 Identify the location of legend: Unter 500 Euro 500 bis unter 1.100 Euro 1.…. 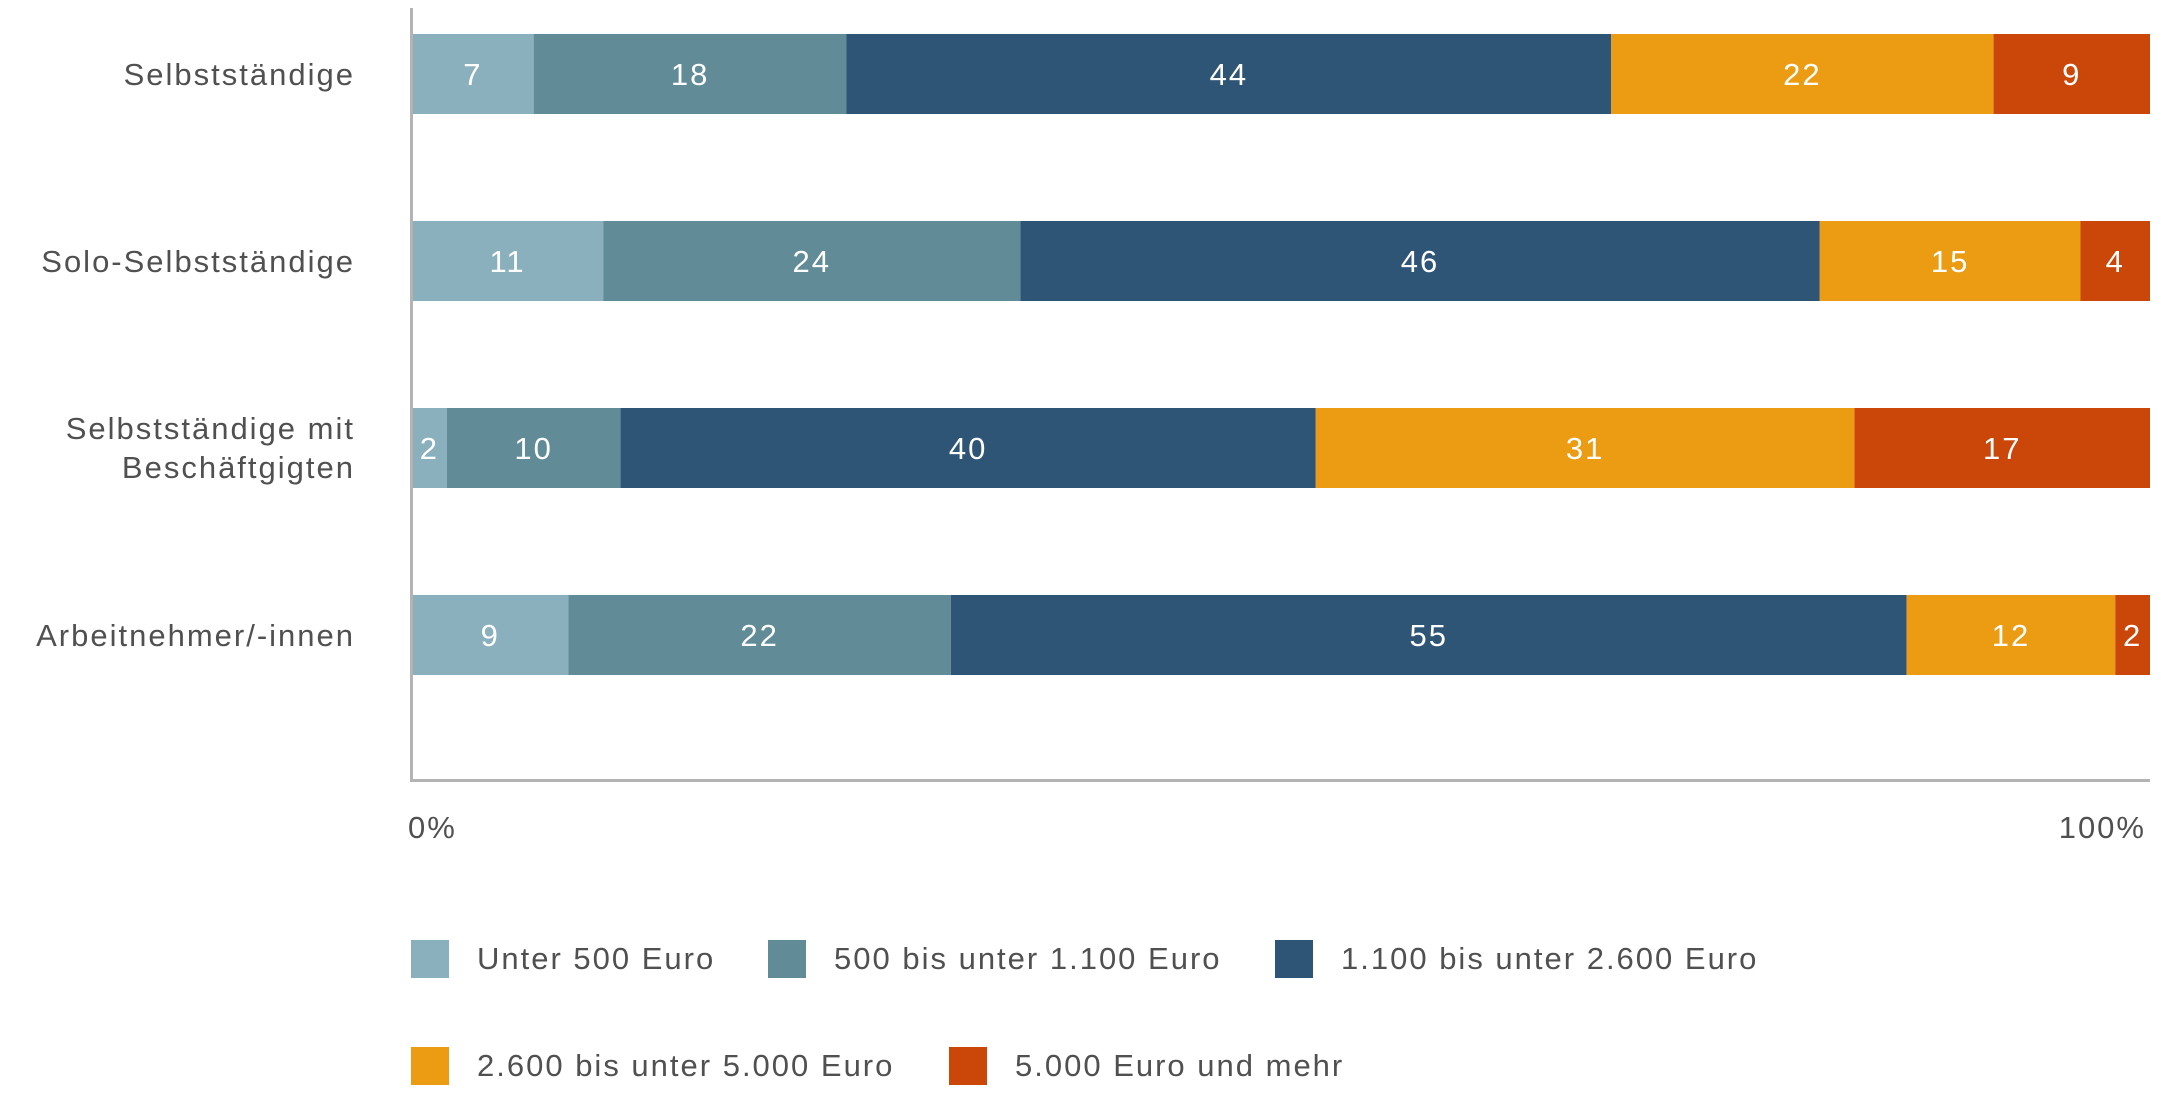
(1261, 1015).